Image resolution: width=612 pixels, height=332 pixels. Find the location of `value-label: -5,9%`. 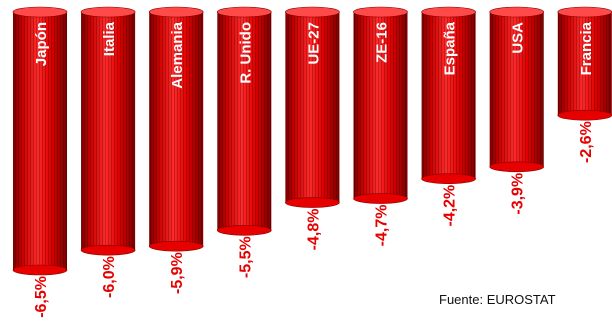

value-label: -5,9% is located at coordinates (177, 273).